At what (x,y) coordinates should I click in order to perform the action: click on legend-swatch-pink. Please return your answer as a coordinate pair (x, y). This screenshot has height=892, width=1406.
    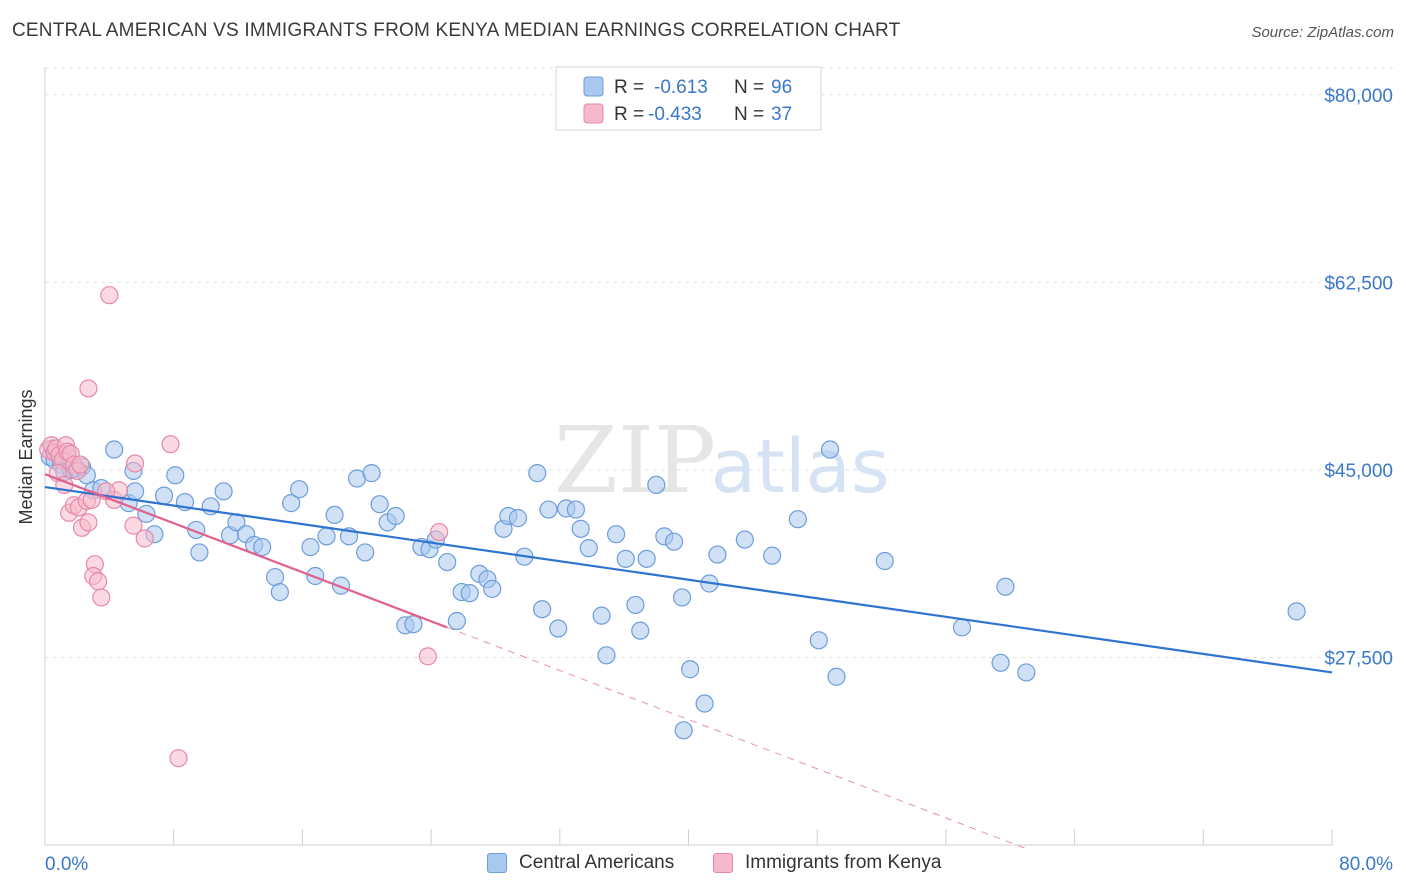
    Looking at the image, I should click on (723, 863).